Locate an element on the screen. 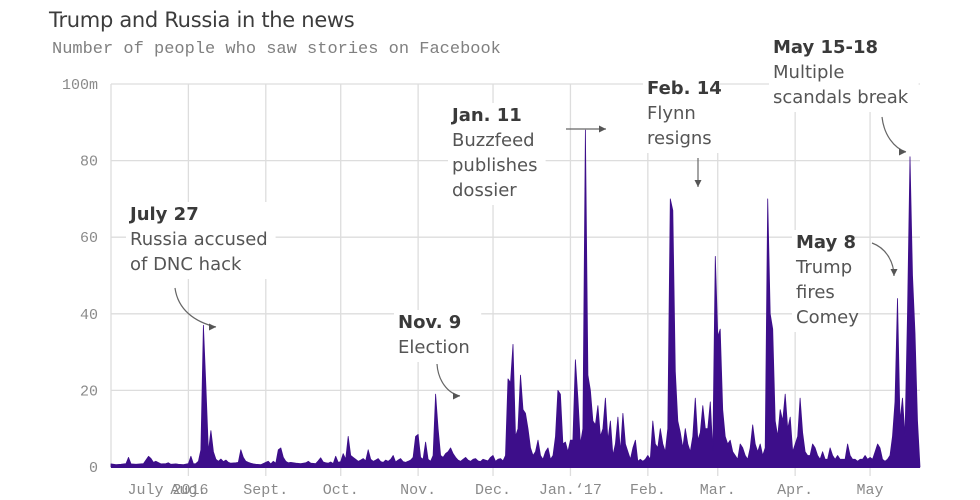 This screenshot has height=500, width=980. x-tick-label: Aug. is located at coordinates (188, 490).